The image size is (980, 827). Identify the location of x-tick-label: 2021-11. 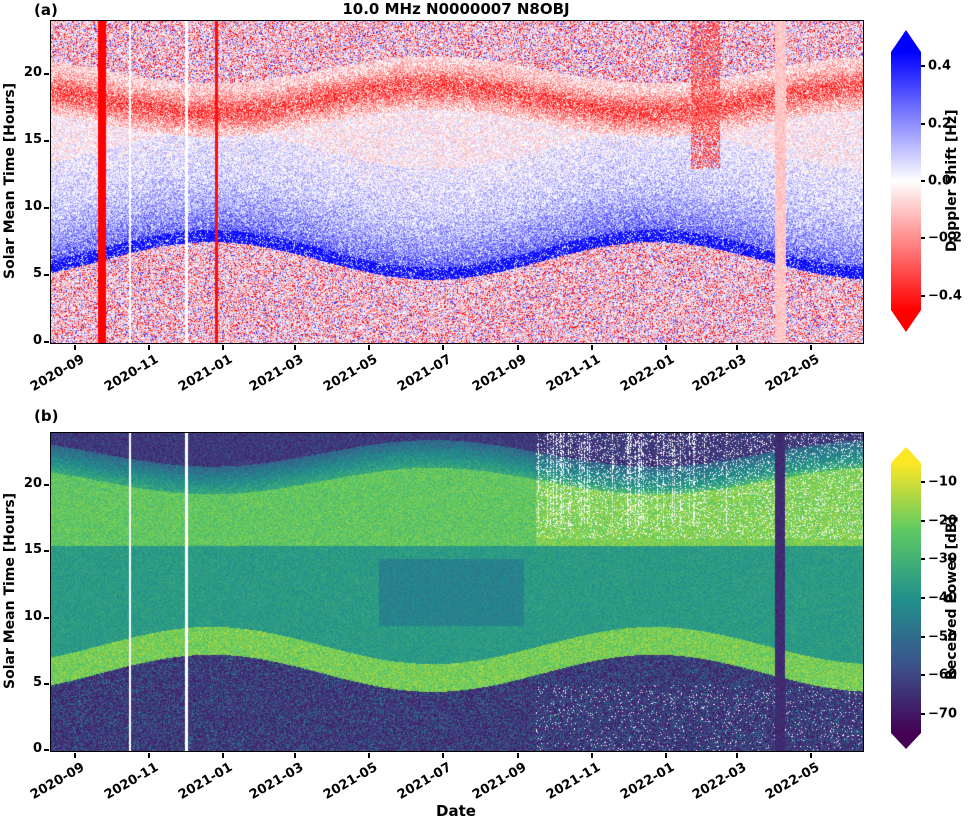
(574, 373).